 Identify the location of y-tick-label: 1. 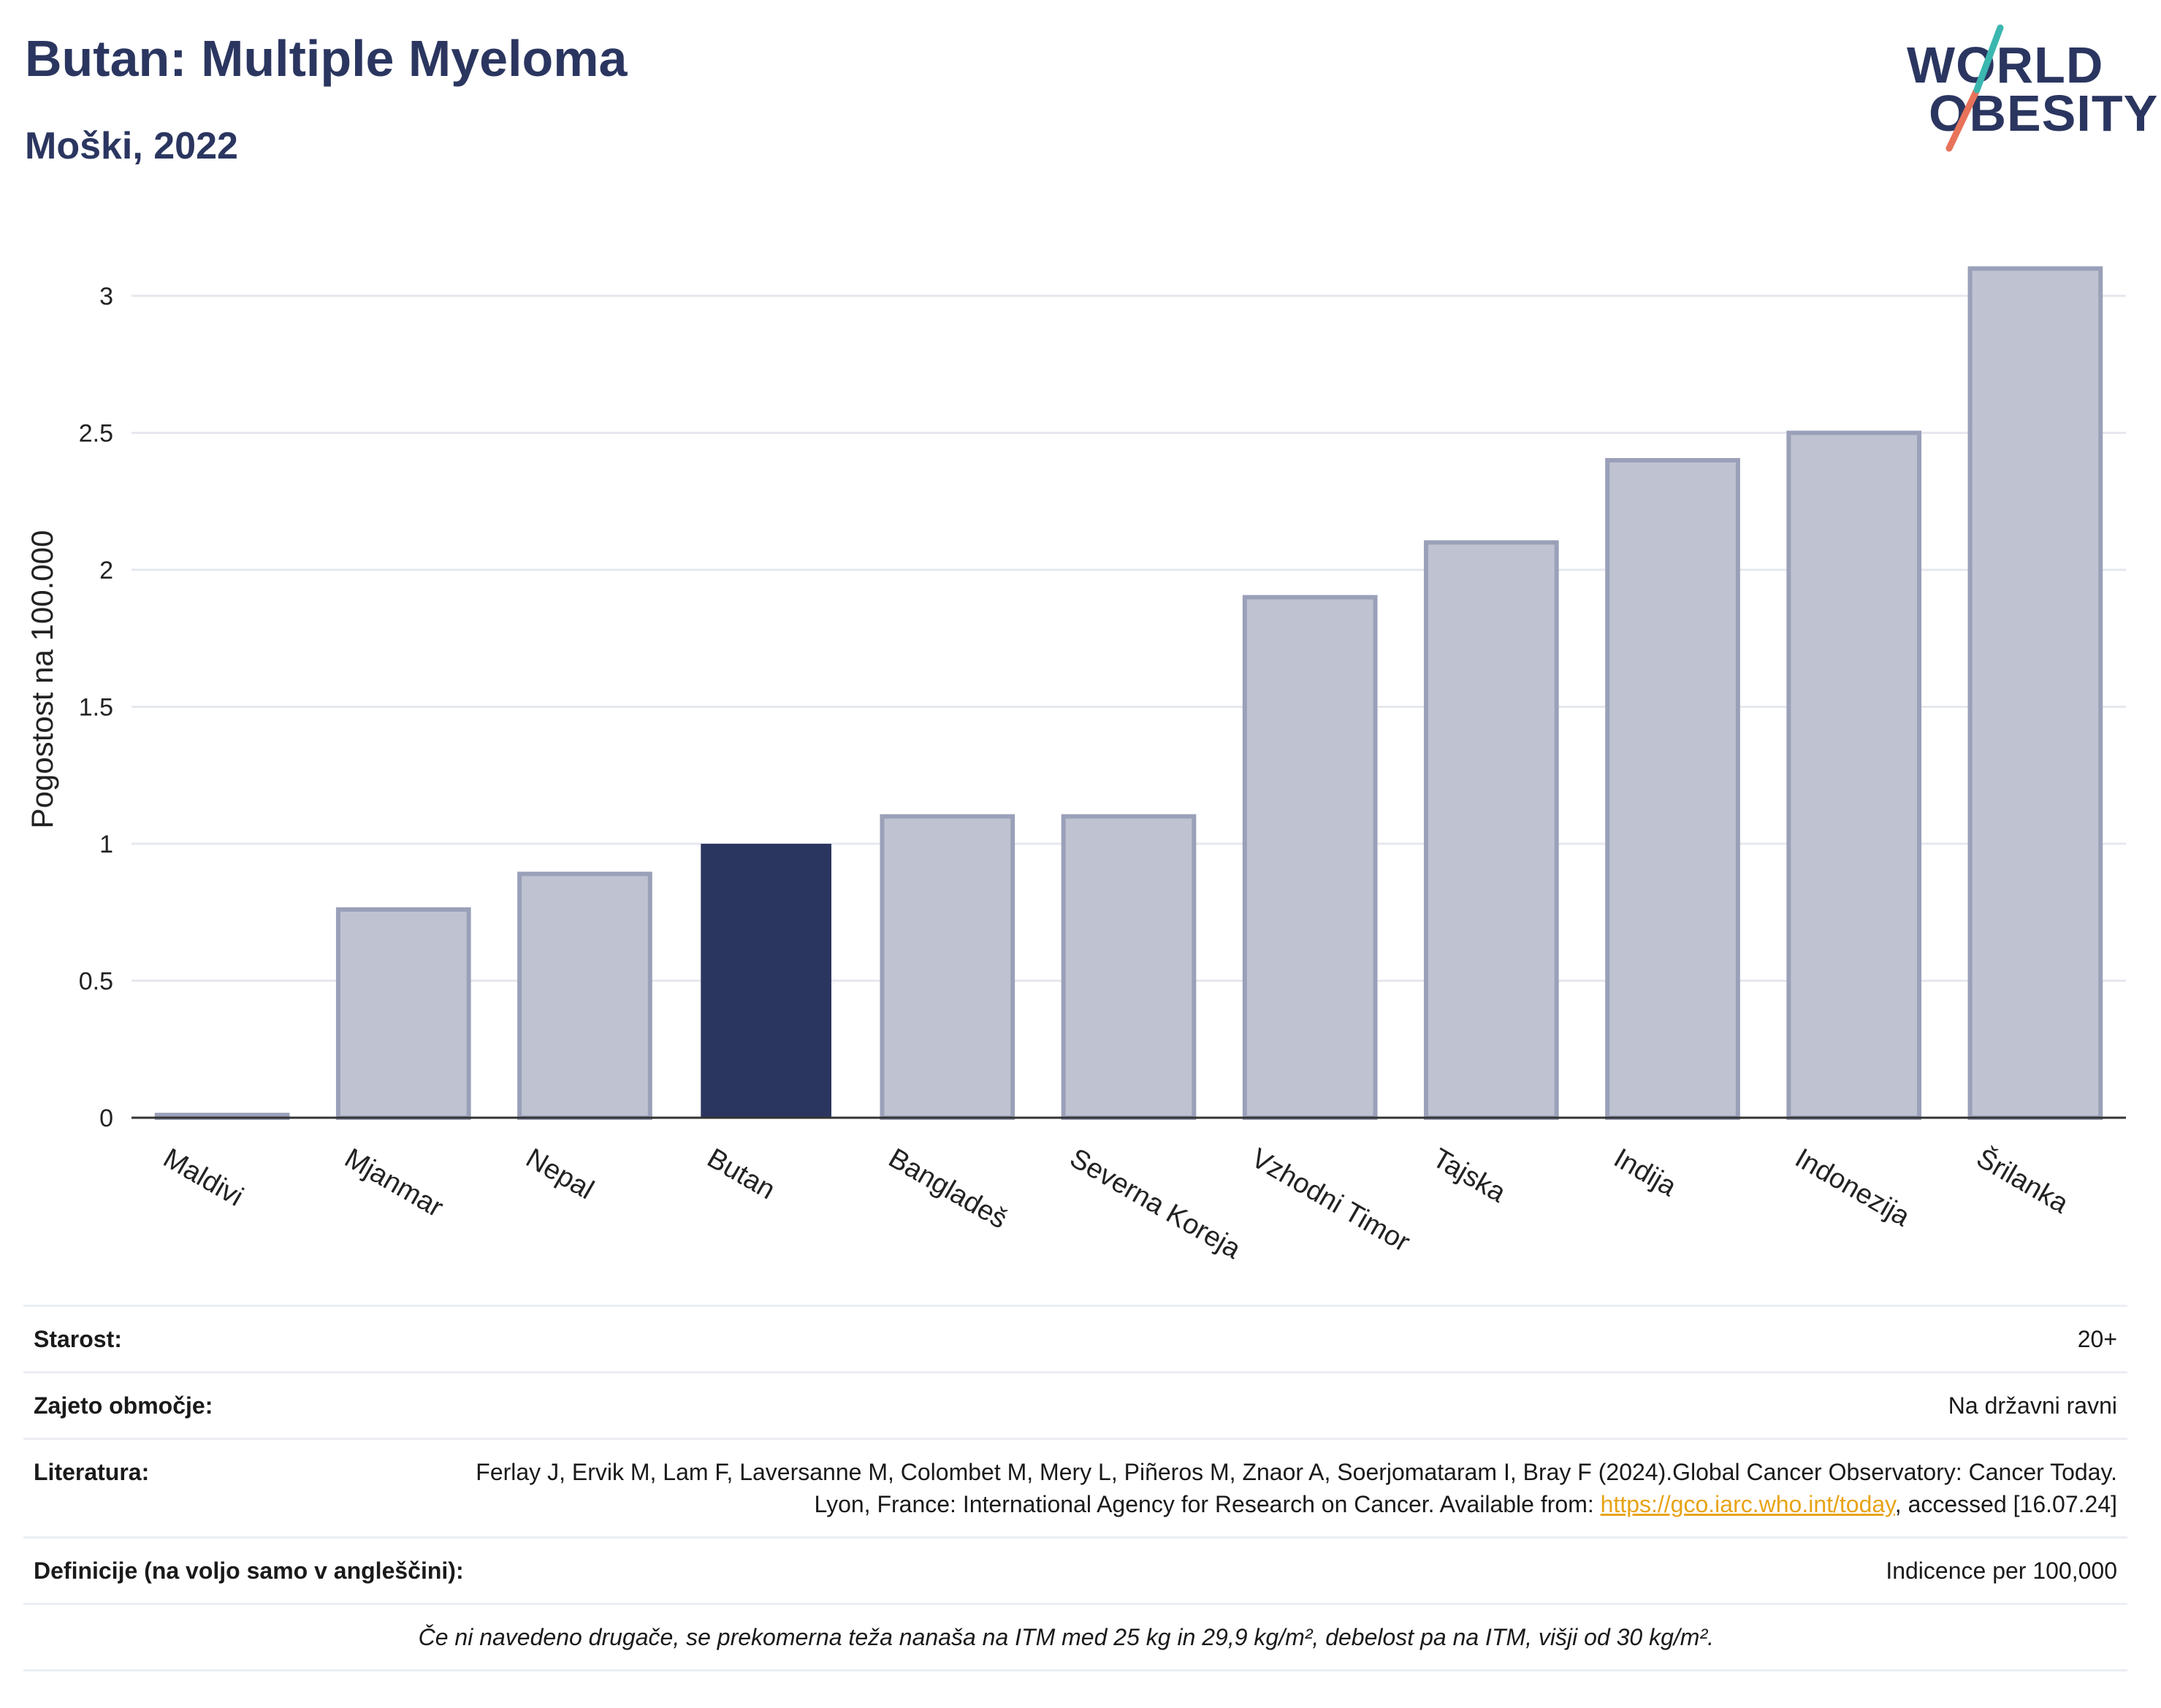
(106, 844).